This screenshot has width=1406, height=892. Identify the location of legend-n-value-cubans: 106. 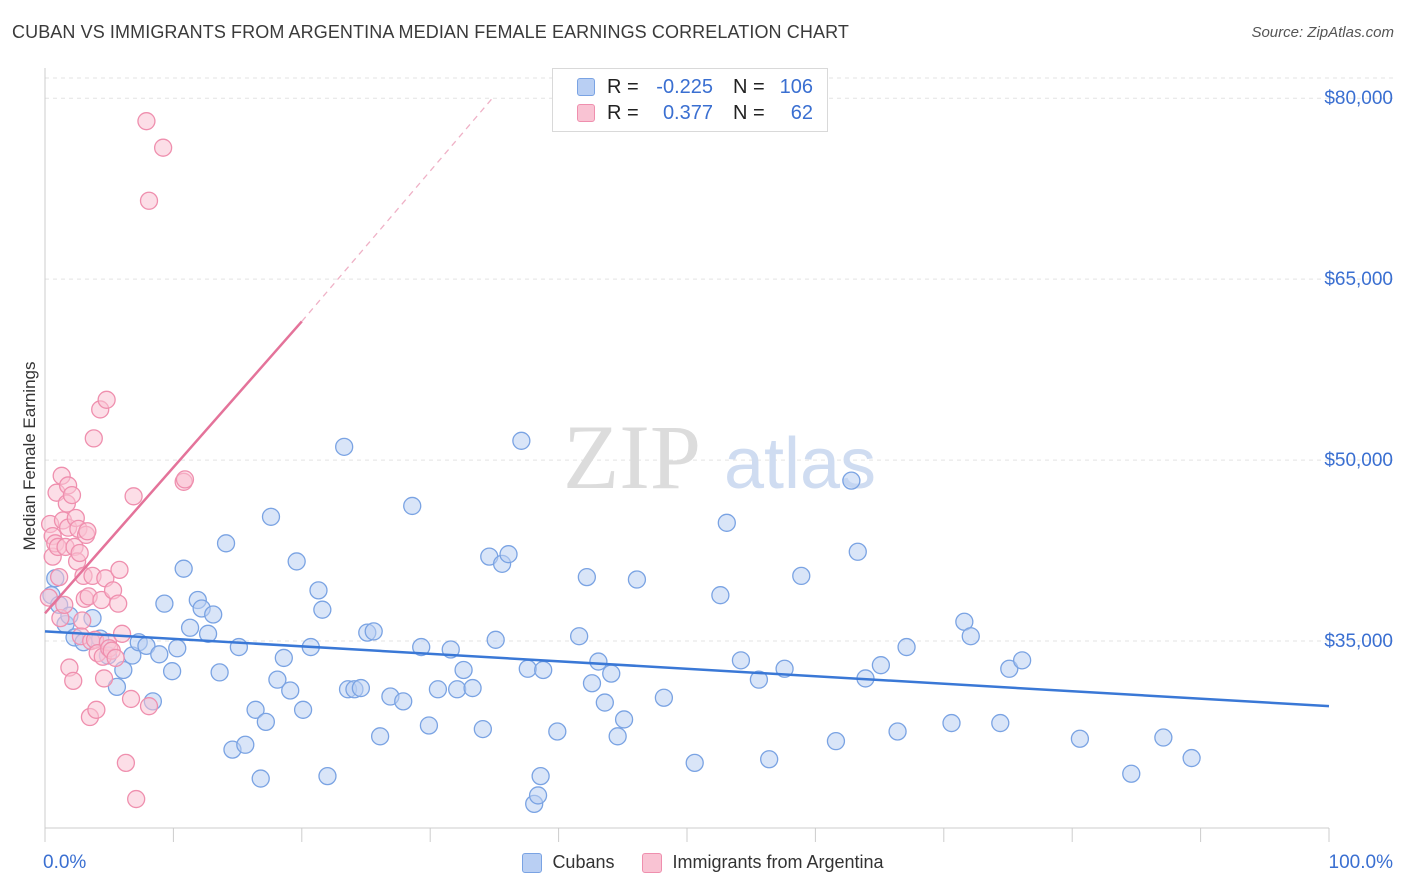
(796, 86).